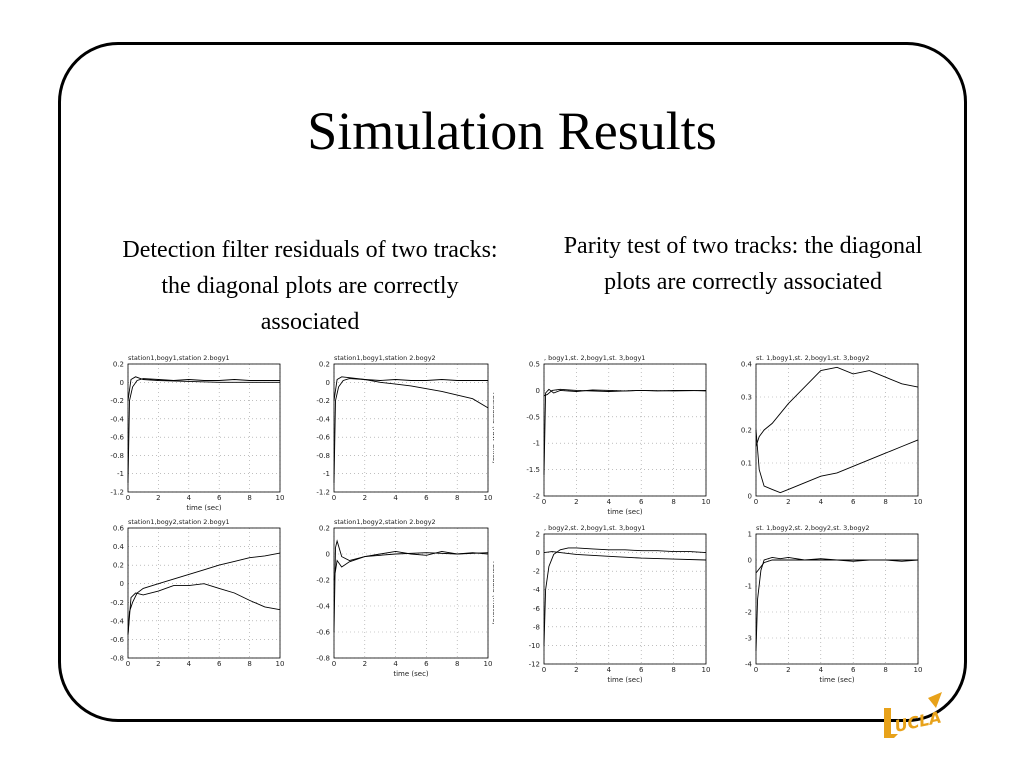 This screenshot has width=1024, height=768. What do you see at coordinates (920, 720) in the screenshot?
I see `ucla-logo: UCLA` at bounding box center [920, 720].